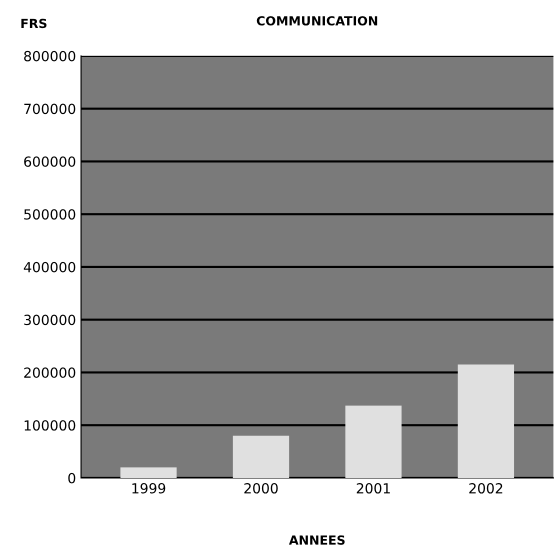  I want to click on y-tick-label: 600000, so click(50, 161).